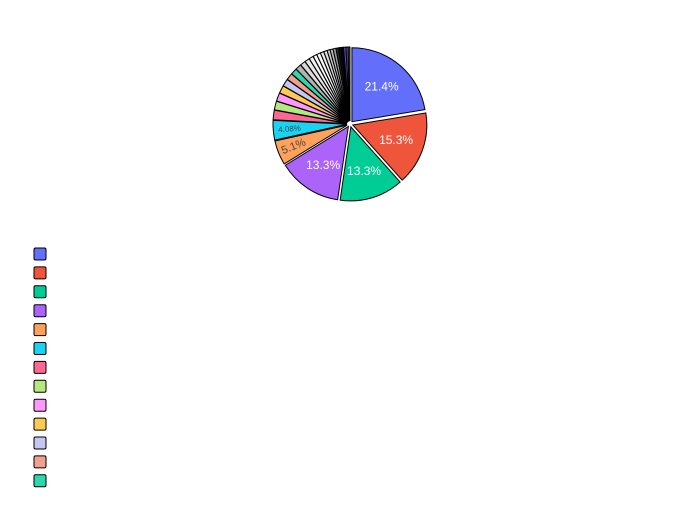 The image size is (700, 505). I want to click on pie-slice-label-2: 15.3%, so click(396, 140).